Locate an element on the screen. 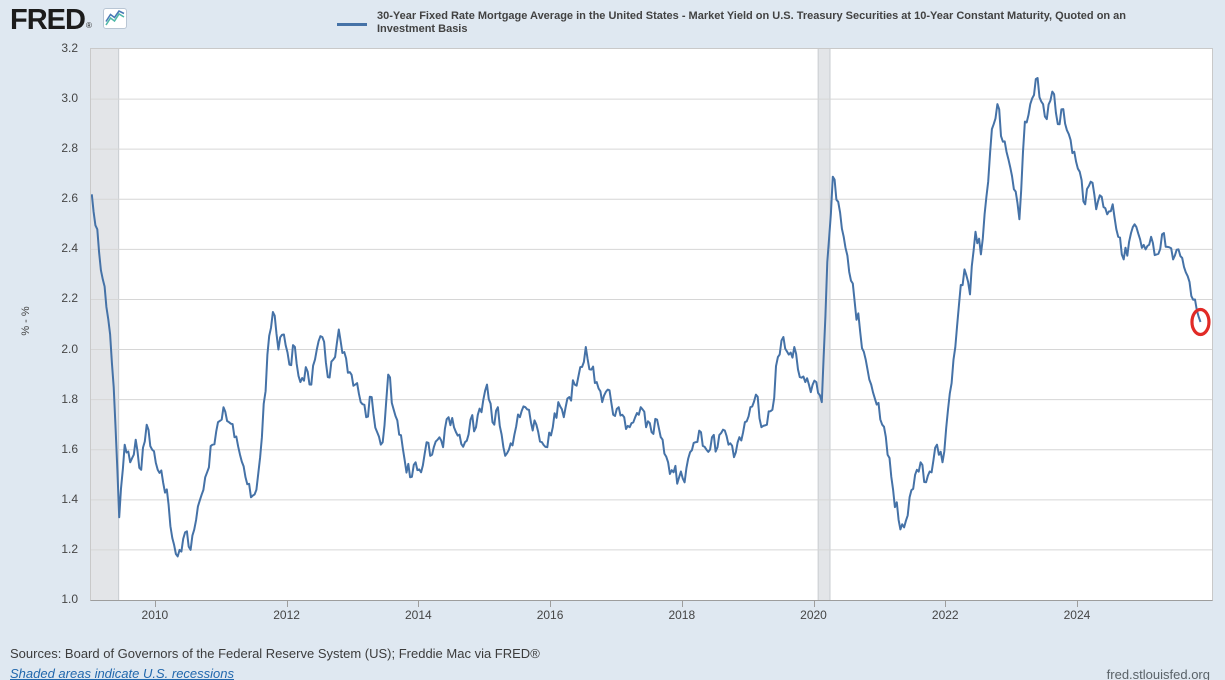  y-tick-label: 1.6 is located at coordinates (69, 448).